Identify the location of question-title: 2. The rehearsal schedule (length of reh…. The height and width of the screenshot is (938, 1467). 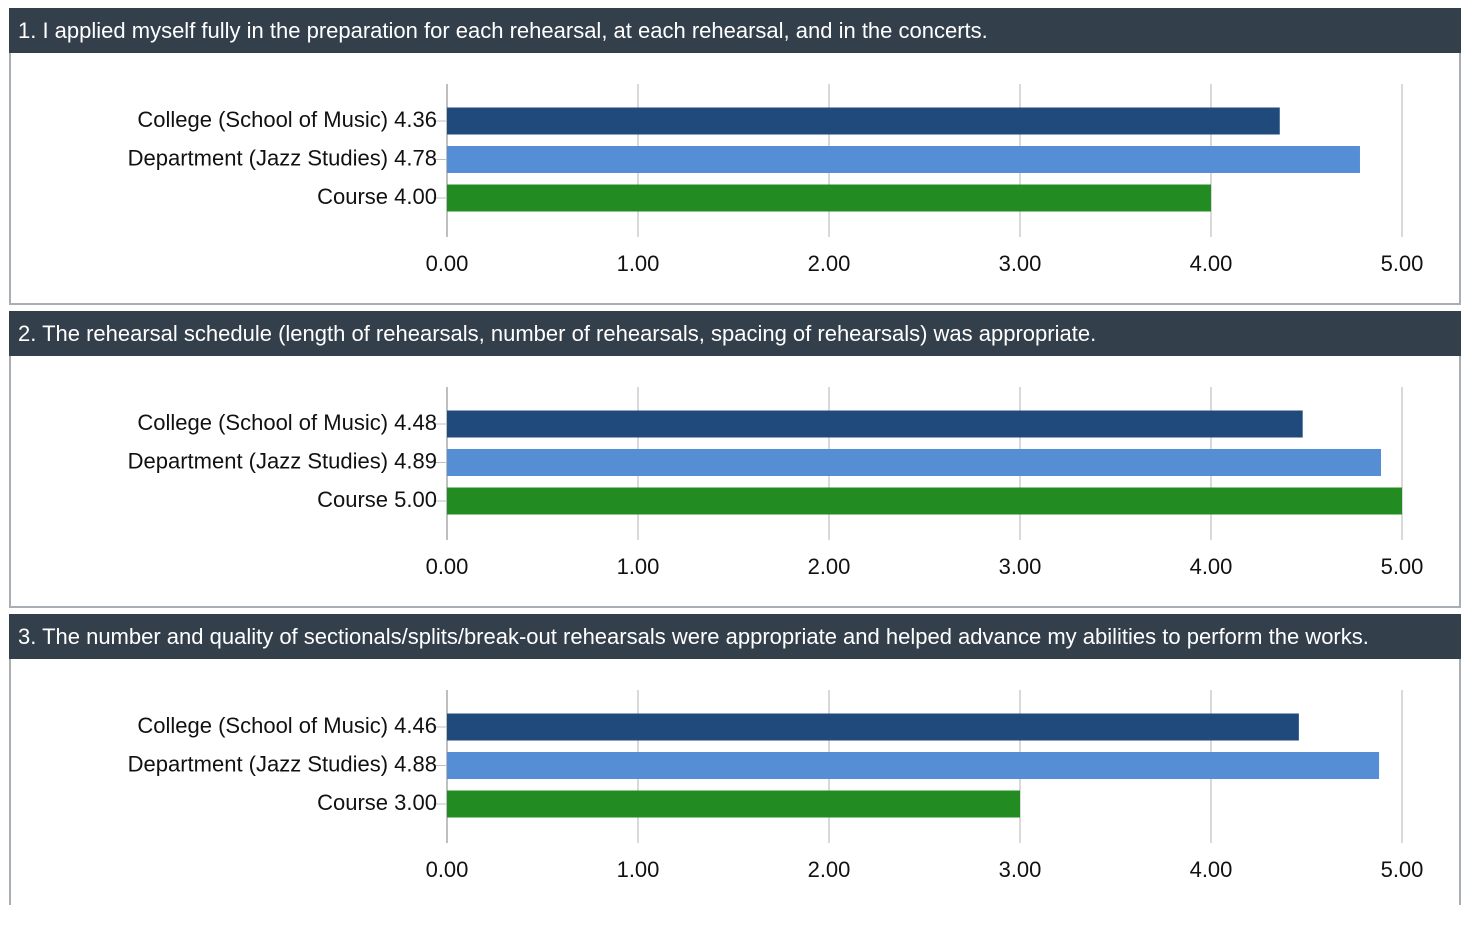
(735, 333).